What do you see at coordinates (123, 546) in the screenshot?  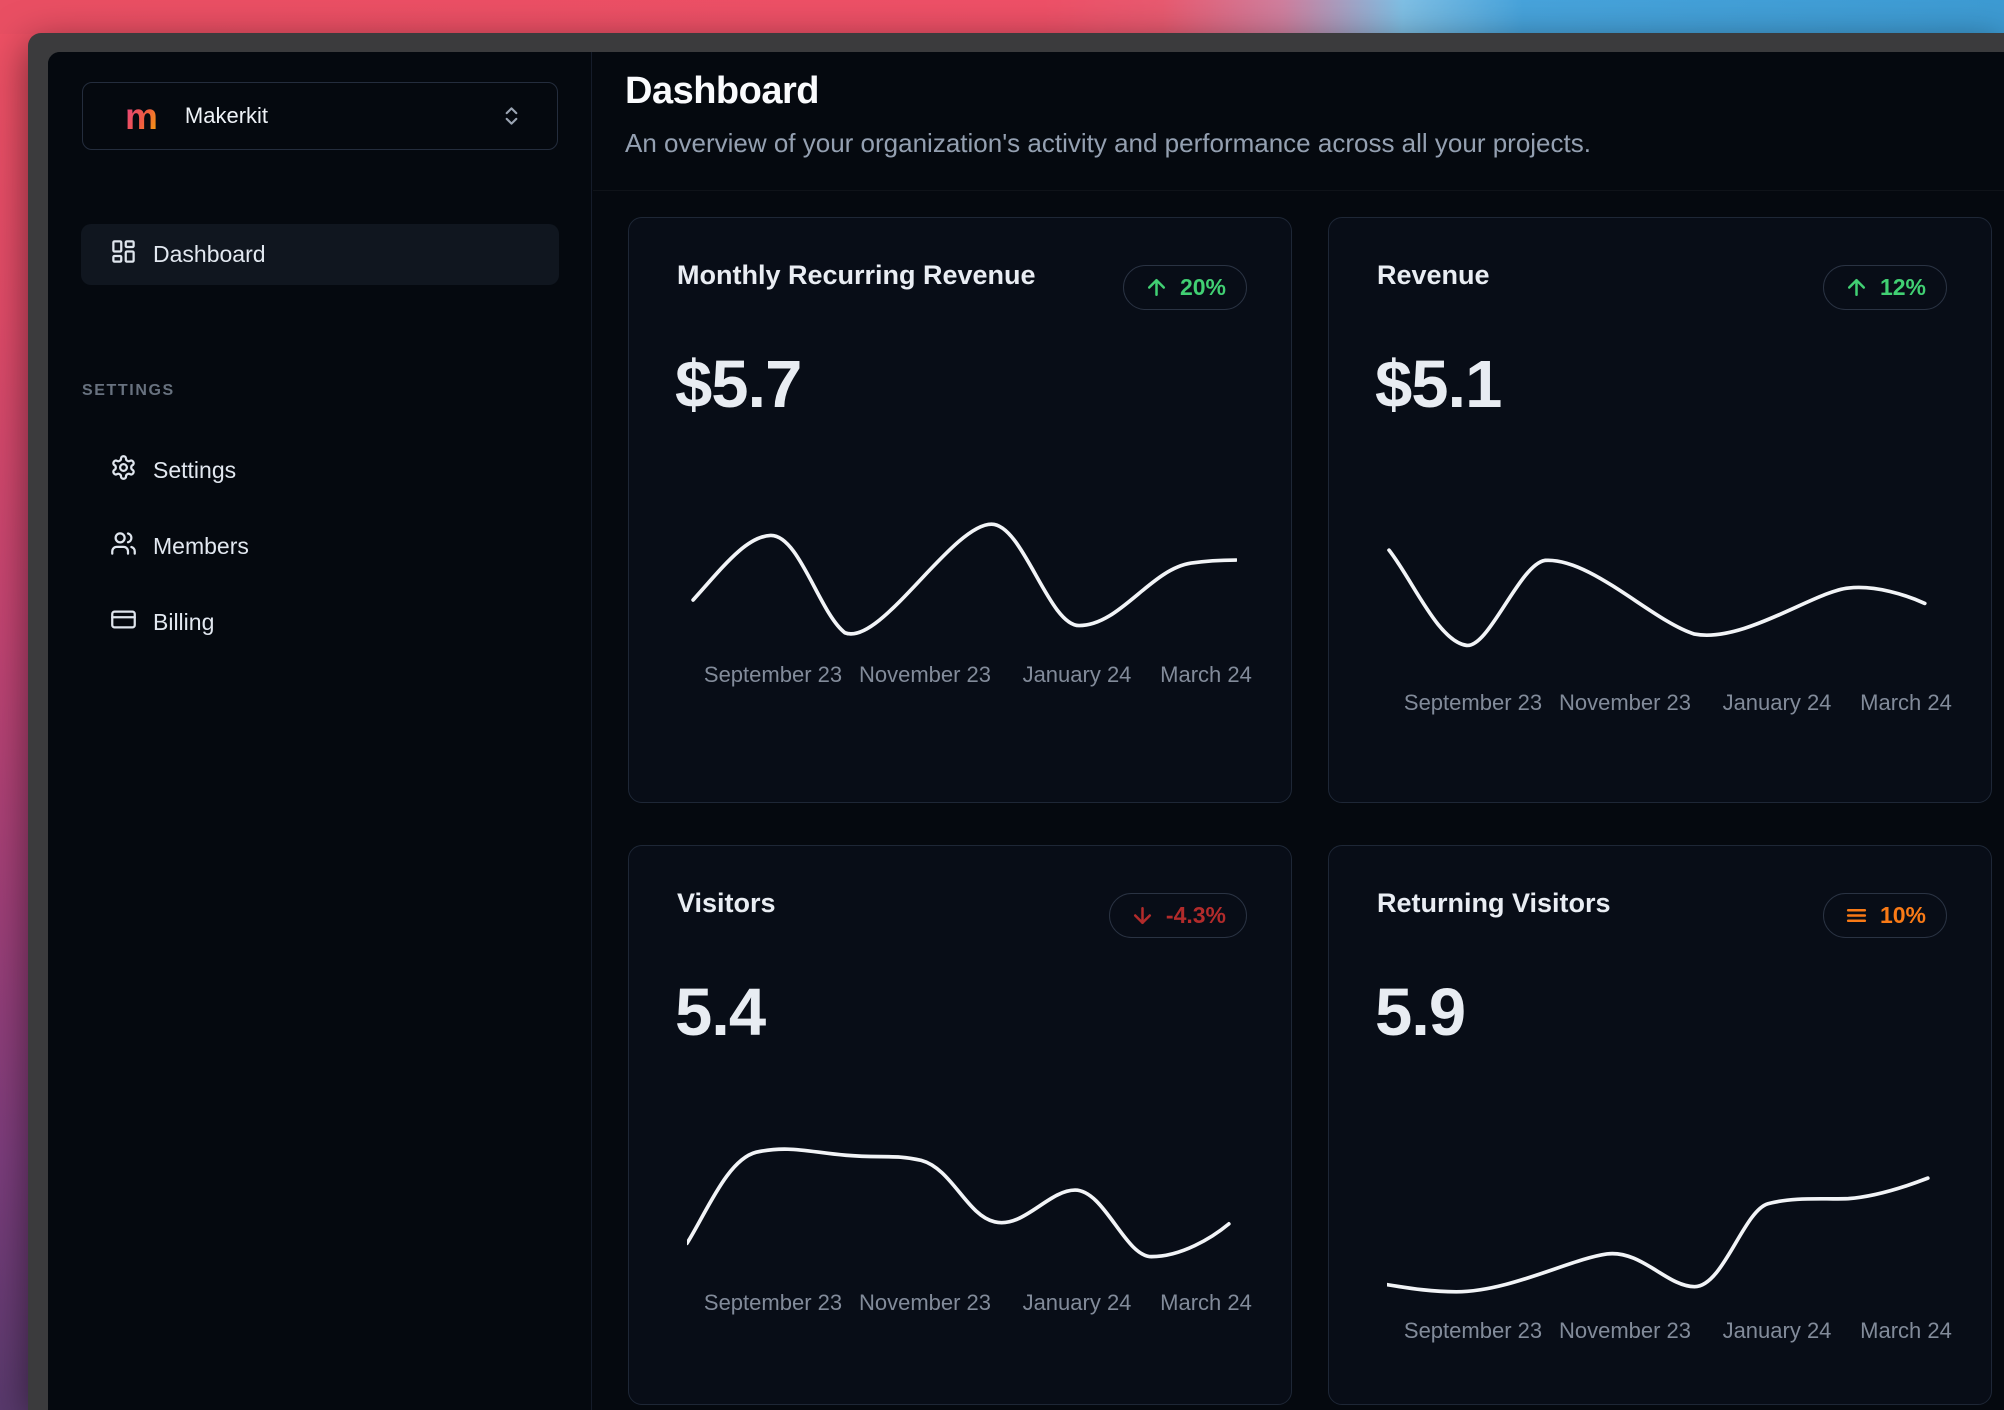 I see `users-icon` at bounding box center [123, 546].